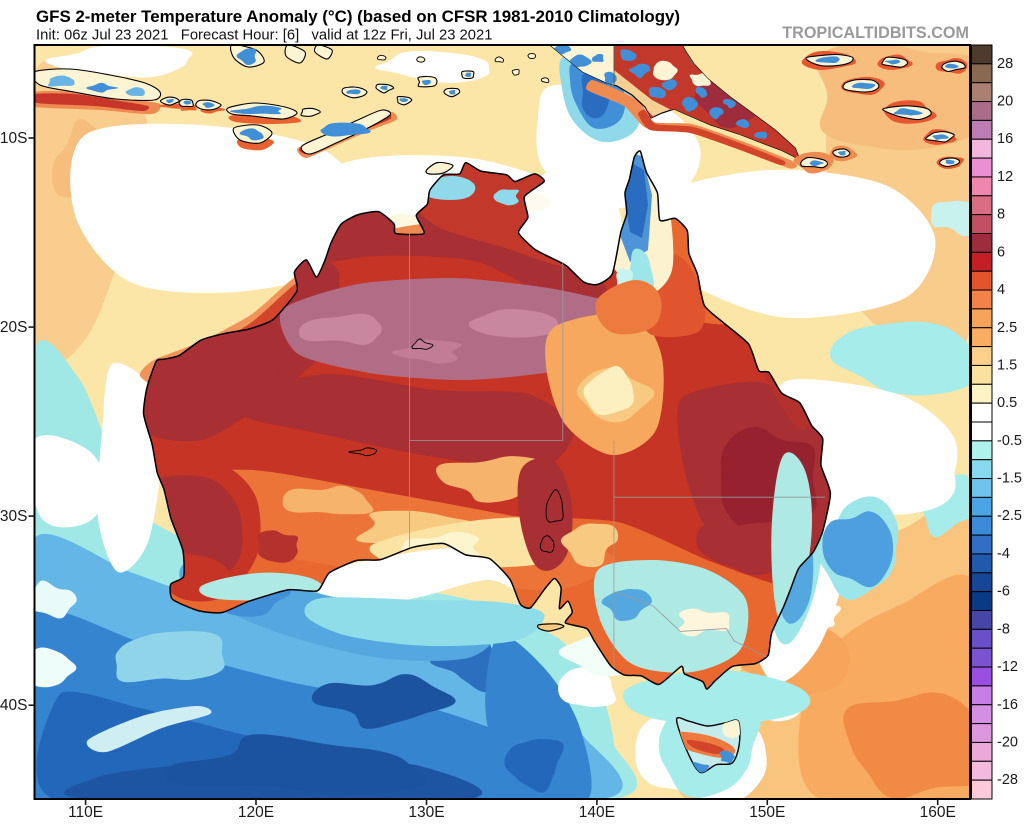 The width and height of the screenshot is (1024, 825). Describe the element at coordinates (1005, 102) in the screenshot. I see `svg-text: 20` at that location.